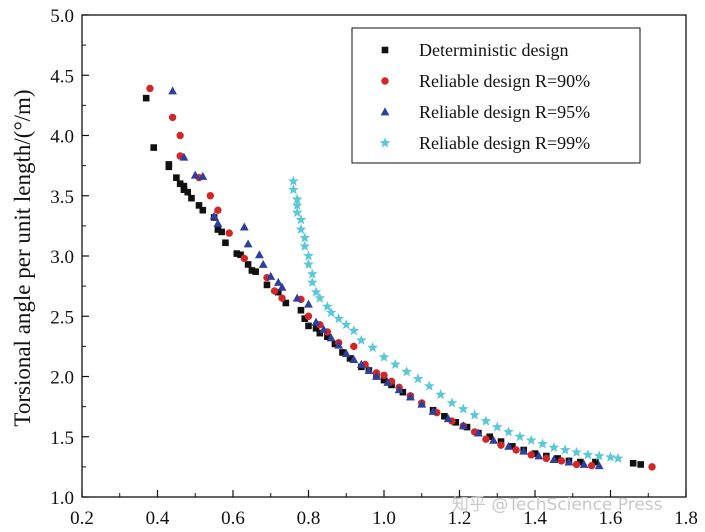 This screenshot has width=705, height=532. Describe the element at coordinates (385, 50) in the screenshot. I see `legend-marker-square` at that location.